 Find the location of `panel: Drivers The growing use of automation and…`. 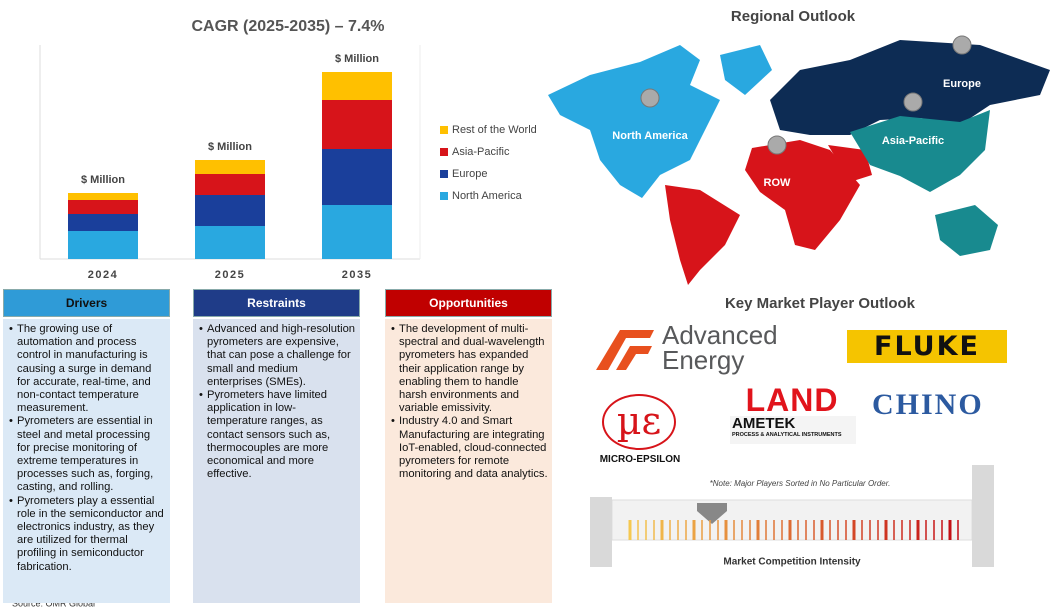

panel: Drivers The growing use of automation and… is located at coordinates (86, 446).